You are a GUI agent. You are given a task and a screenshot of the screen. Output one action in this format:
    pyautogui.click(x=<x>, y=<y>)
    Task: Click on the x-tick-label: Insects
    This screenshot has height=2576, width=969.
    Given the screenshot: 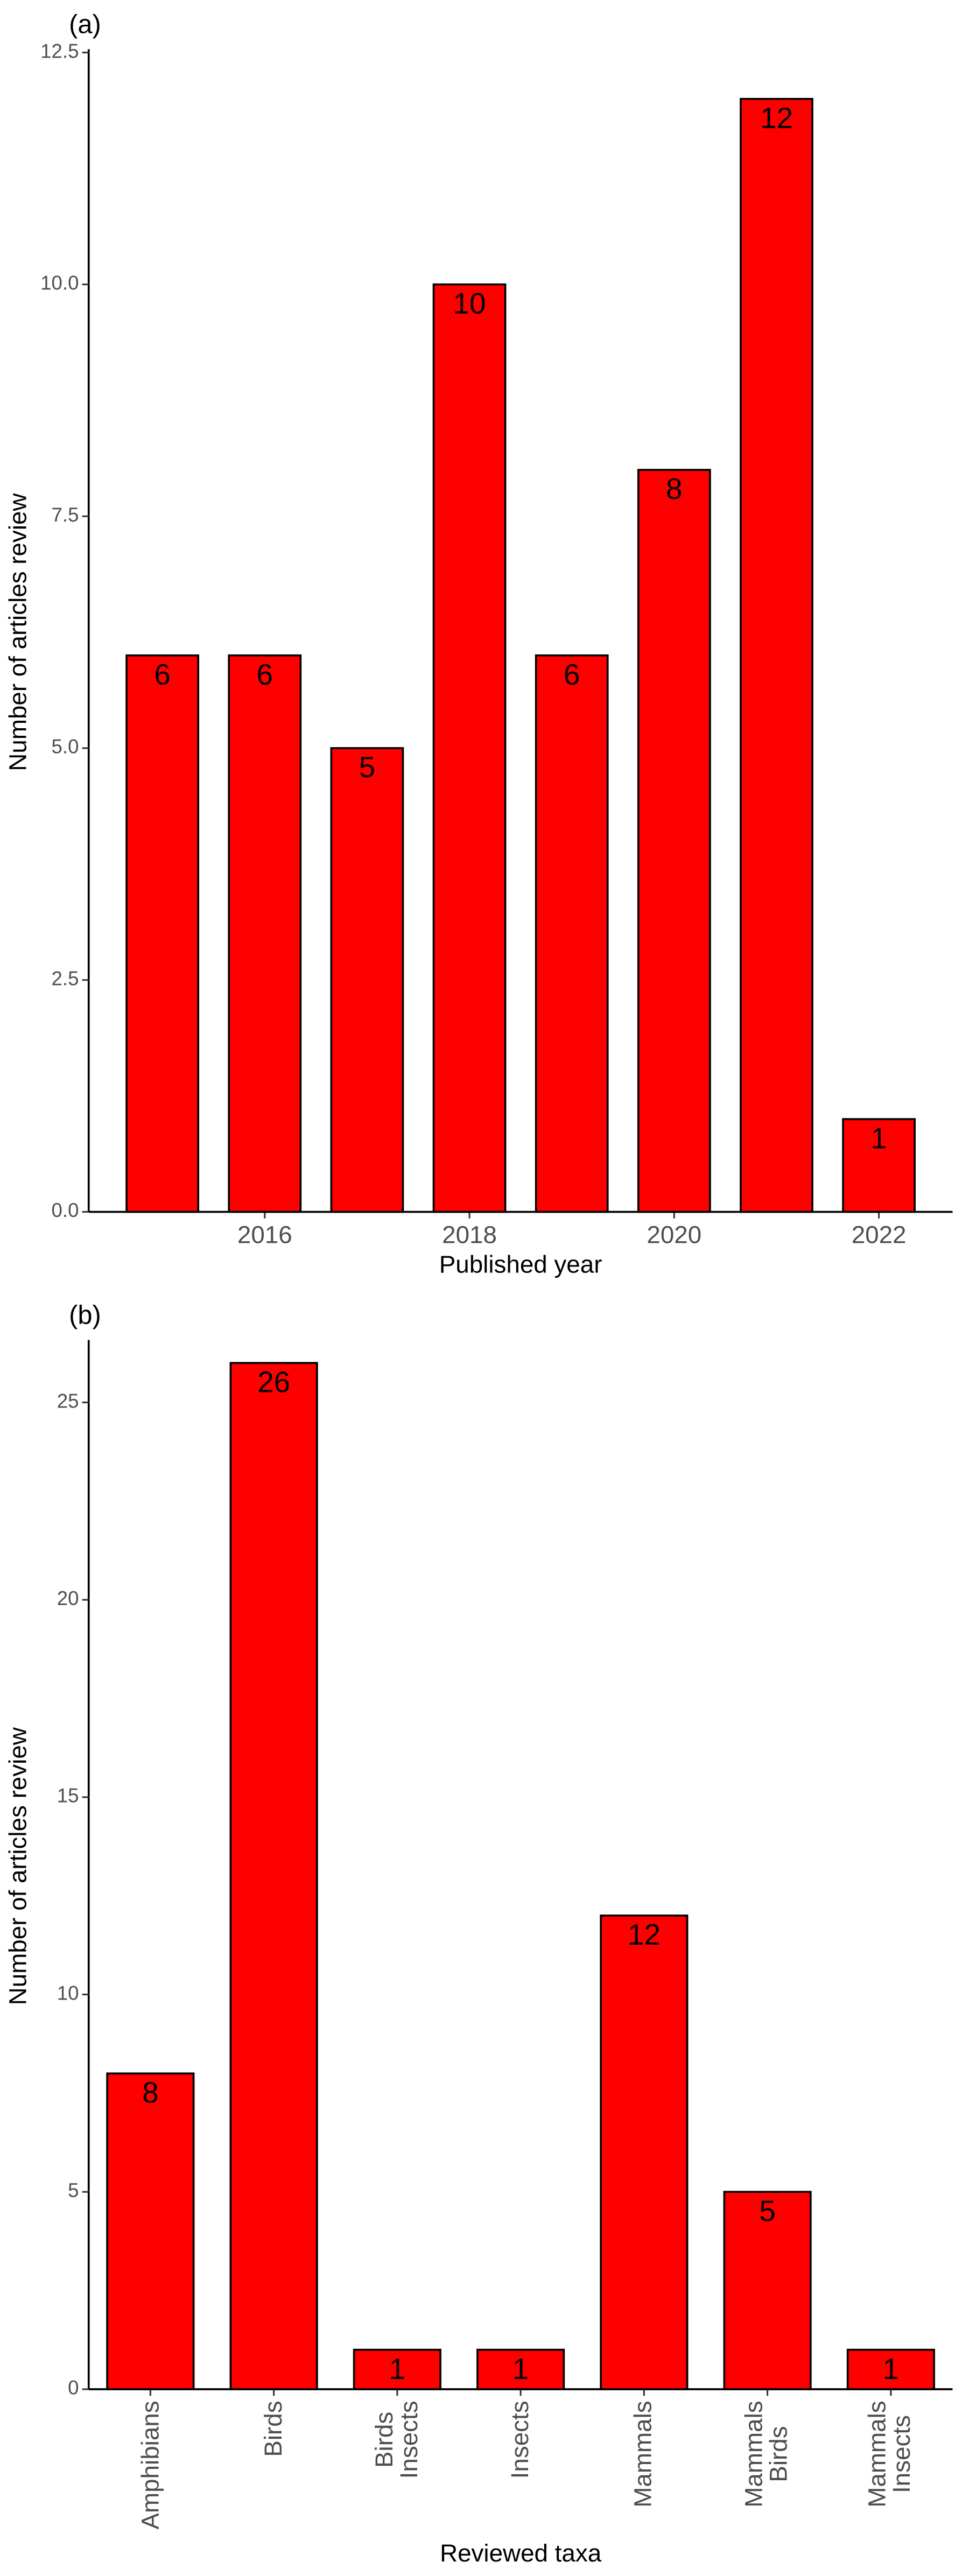 What is the action you would take?
    pyautogui.click(x=521, y=2440)
    